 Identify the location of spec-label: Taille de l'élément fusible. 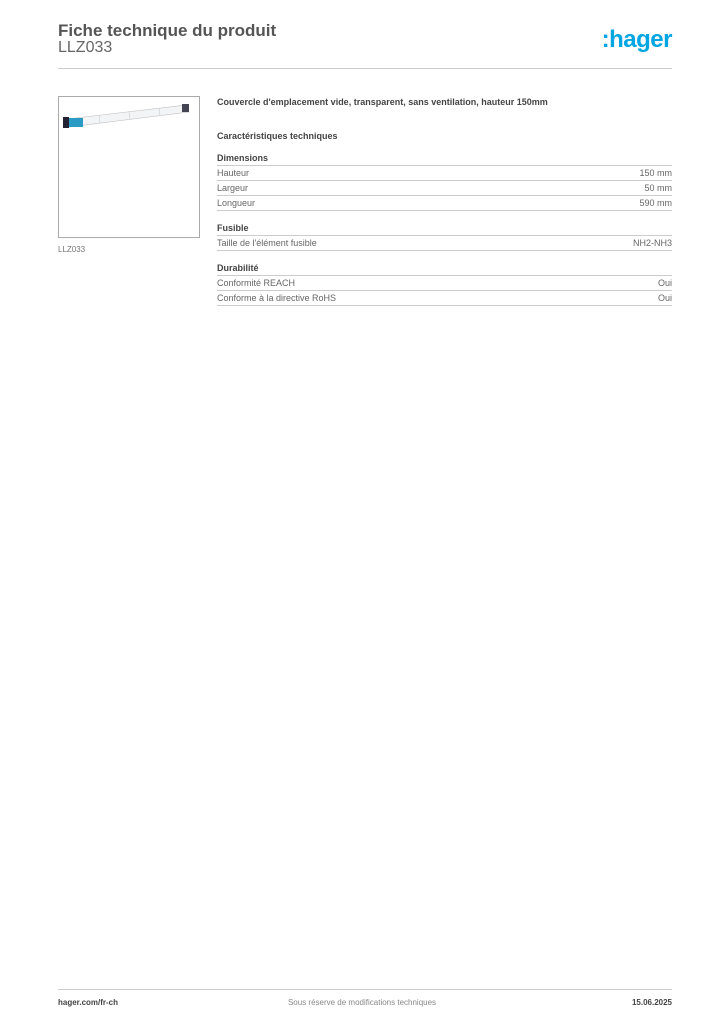
(267, 243).